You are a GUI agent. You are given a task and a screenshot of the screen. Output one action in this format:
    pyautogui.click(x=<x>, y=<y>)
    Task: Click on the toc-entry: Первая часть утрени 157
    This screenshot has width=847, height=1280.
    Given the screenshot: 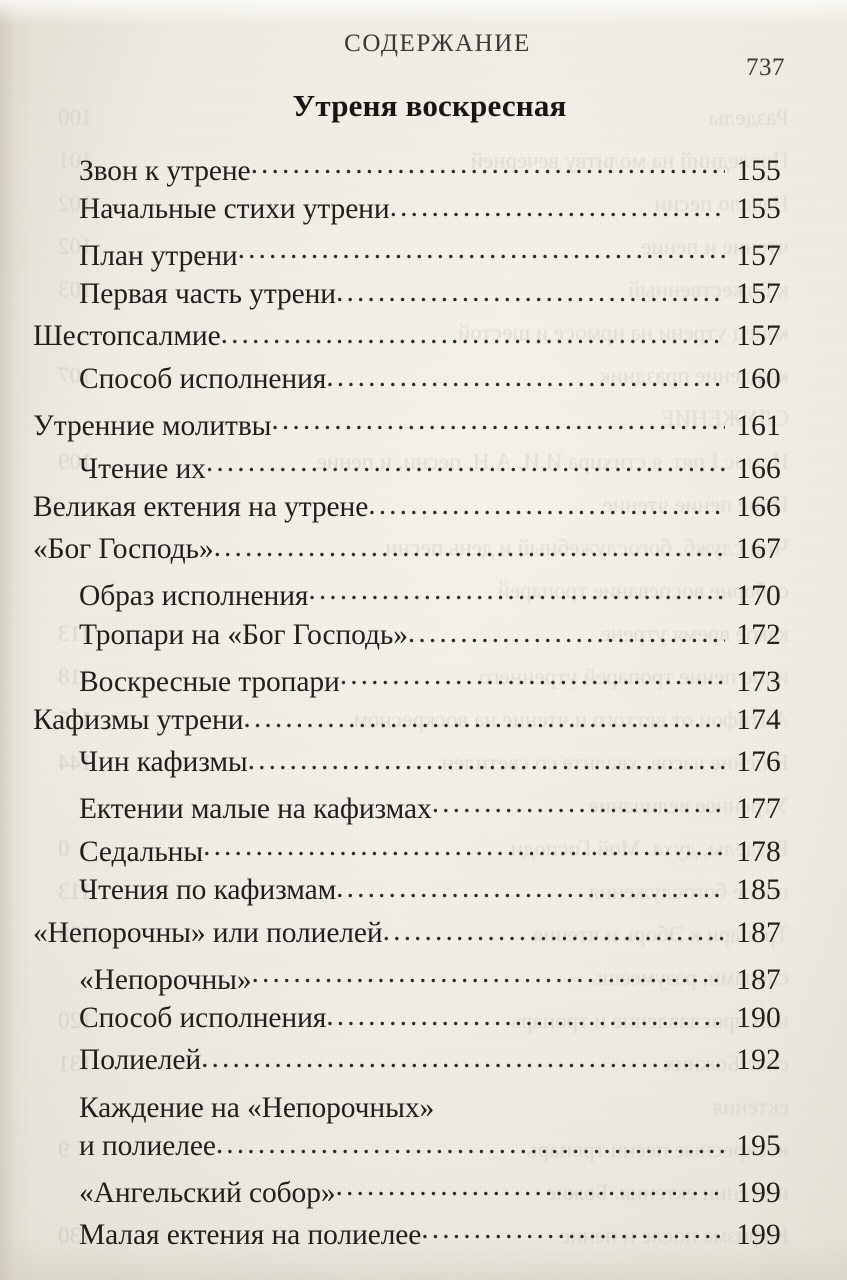 What is the action you would take?
    pyautogui.click(x=407, y=299)
    